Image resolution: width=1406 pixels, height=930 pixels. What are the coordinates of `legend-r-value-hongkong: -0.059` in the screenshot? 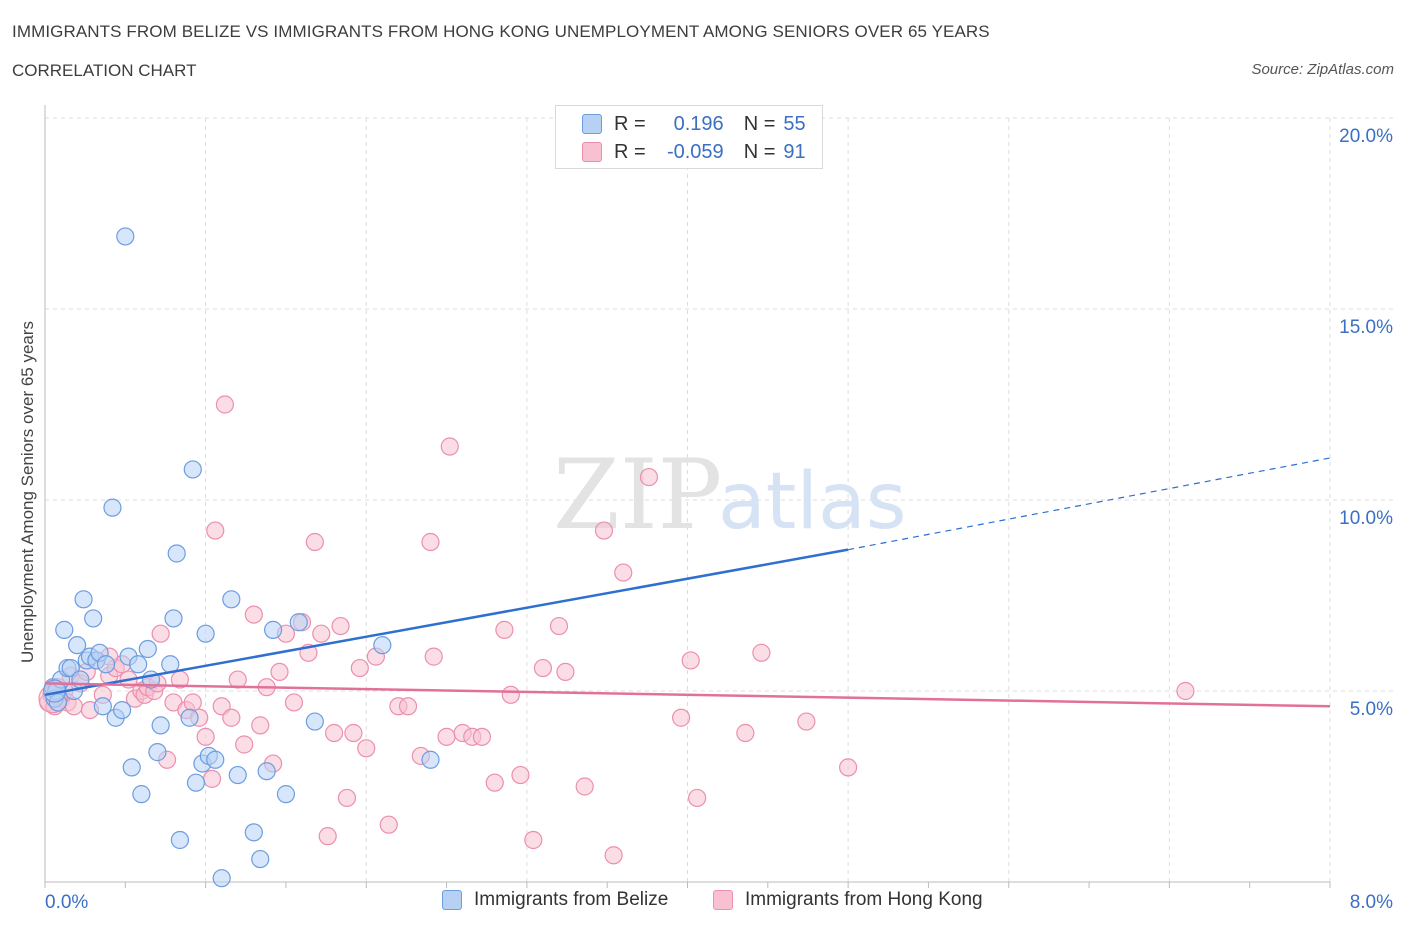 It's located at (695, 151).